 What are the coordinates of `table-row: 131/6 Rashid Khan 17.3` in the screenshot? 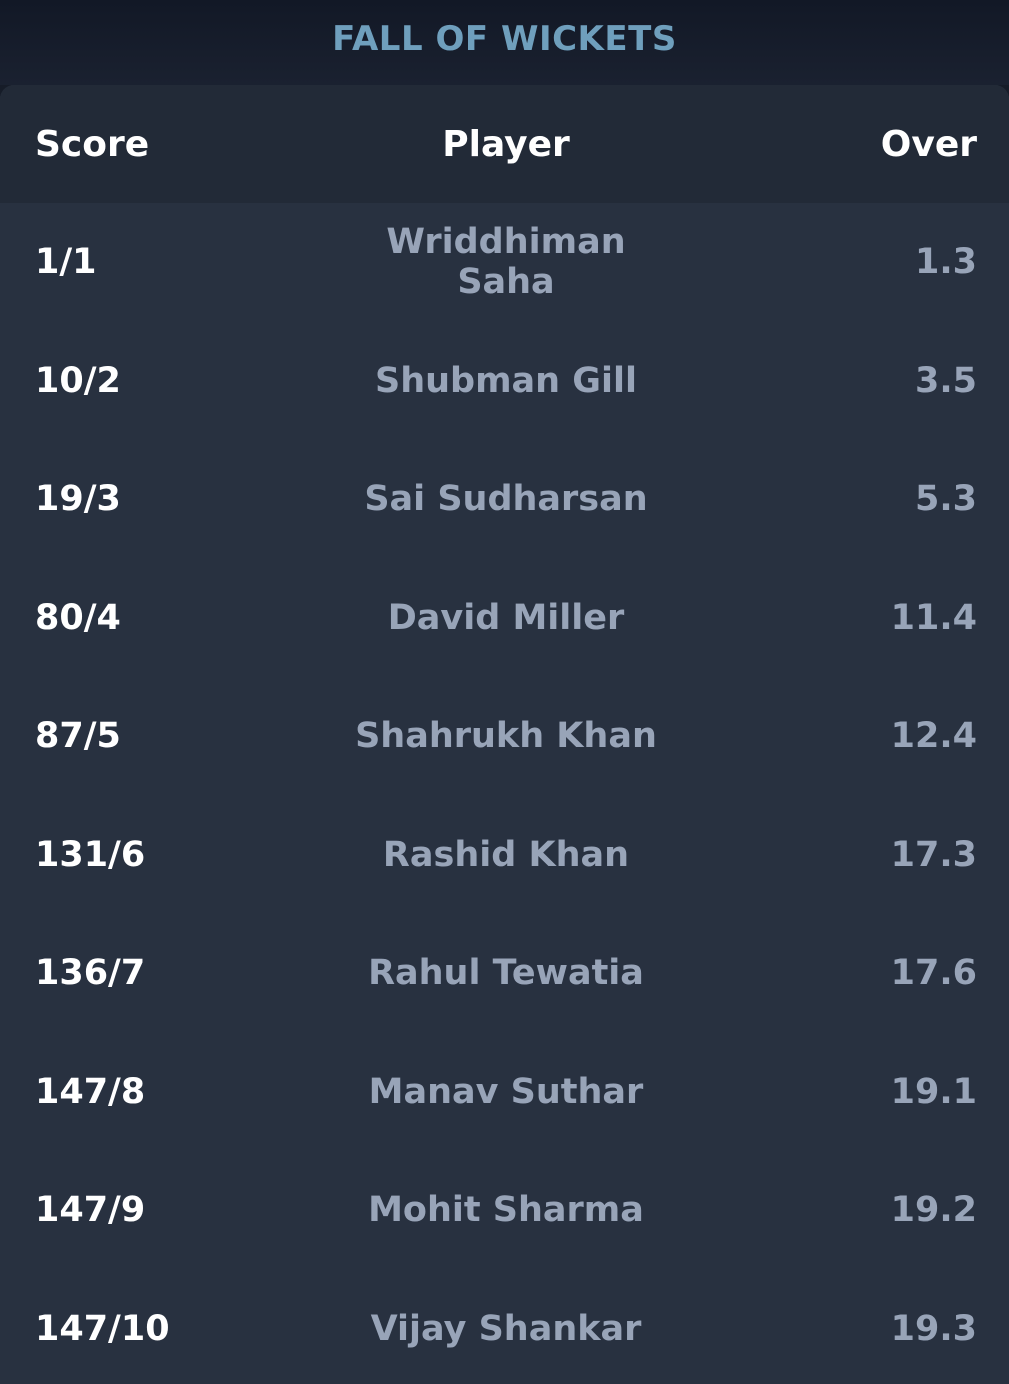 It's located at (504, 855).